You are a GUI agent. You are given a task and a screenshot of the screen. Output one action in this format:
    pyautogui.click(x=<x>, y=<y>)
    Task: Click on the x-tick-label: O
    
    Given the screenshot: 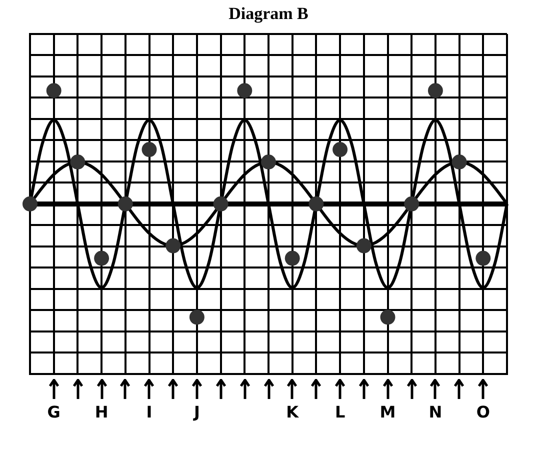 What is the action you would take?
    pyautogui.click(x=483, y=412)
    